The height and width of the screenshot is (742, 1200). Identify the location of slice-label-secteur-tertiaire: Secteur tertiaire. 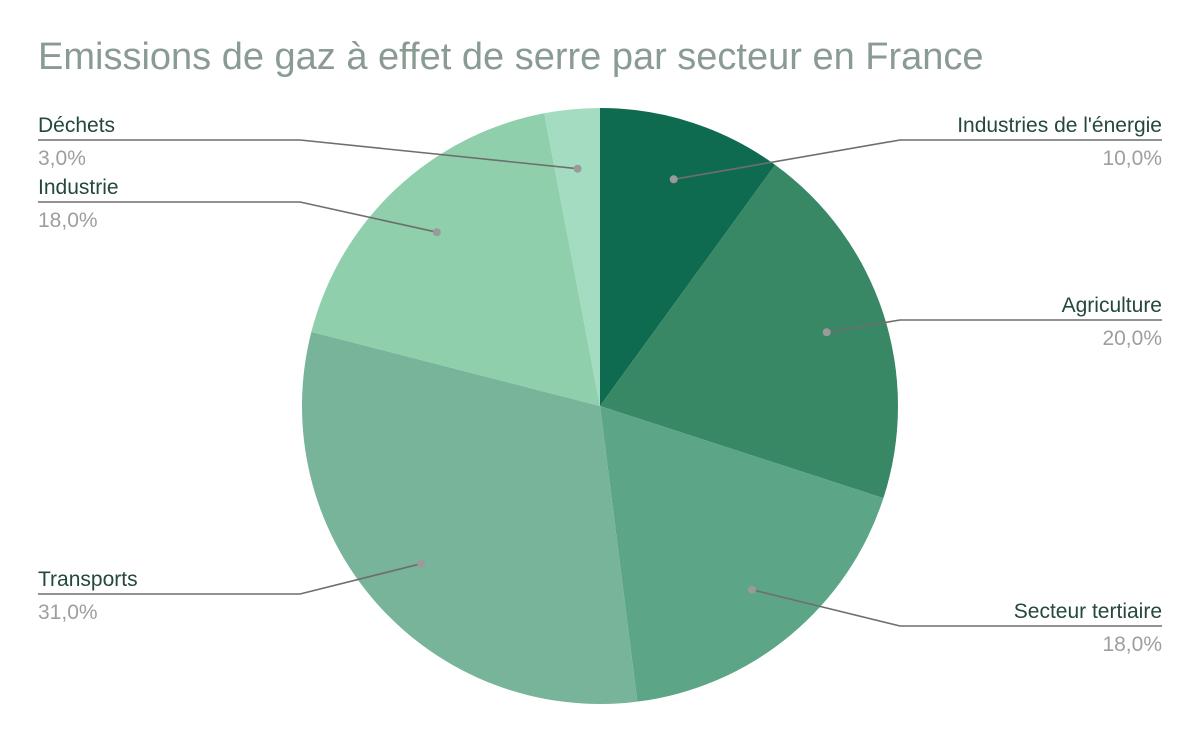
(1088, 611).